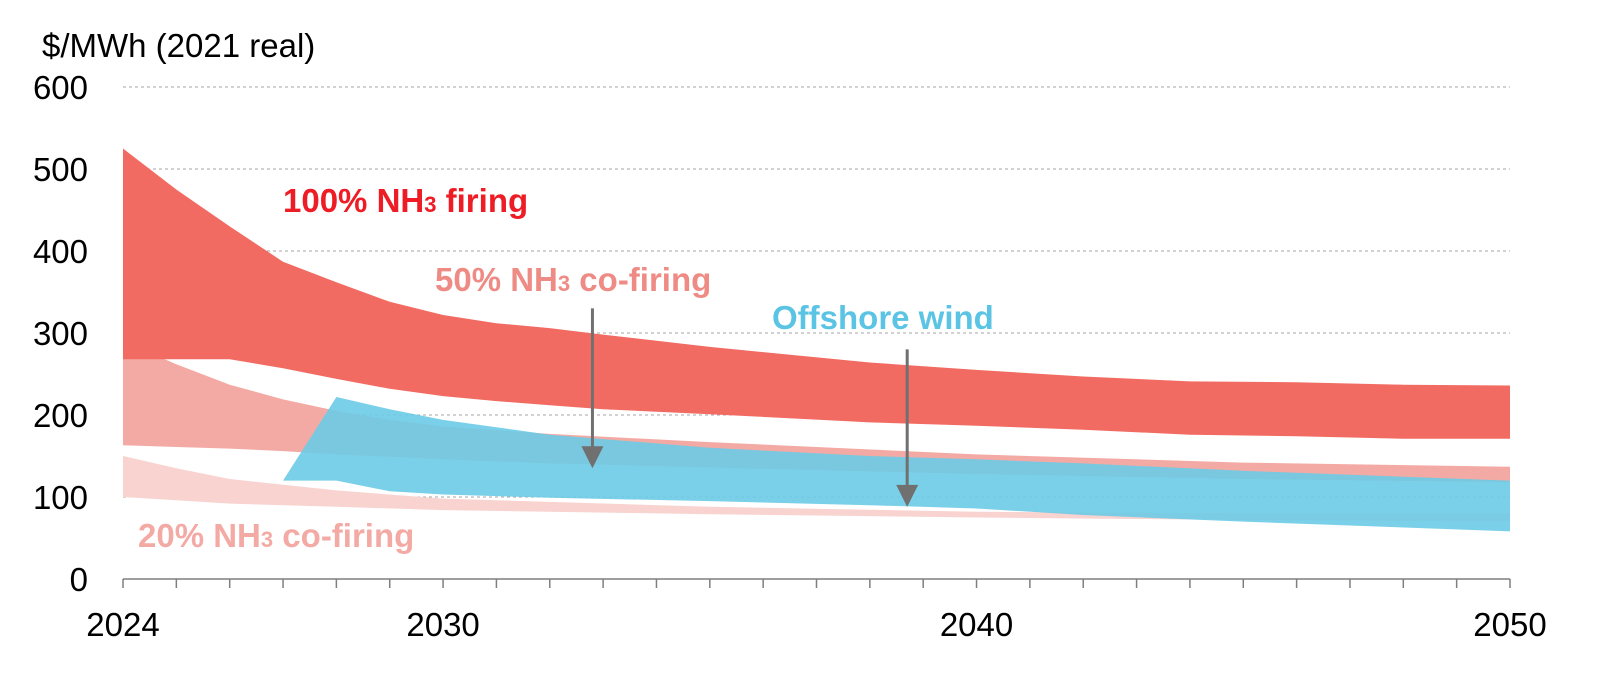 This screenshot has width=1600, height=679. What do you see at coordinates (60, 251) in the screenshot?
I see `y-tick-label: 400` at bounding box center [60, 251].